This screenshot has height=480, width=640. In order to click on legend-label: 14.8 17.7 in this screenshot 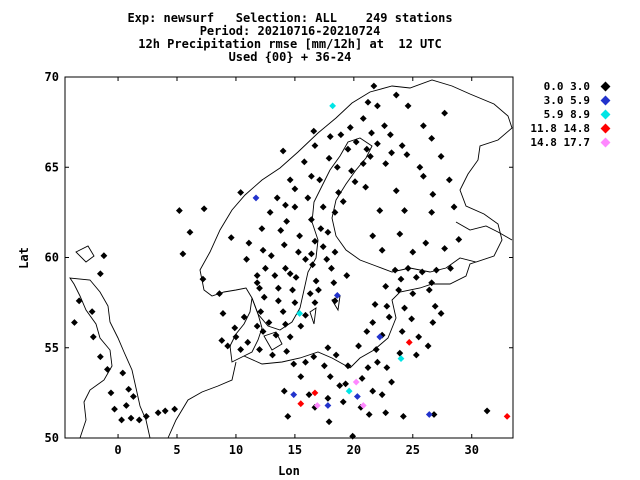, I will do `click(560, 142)`.